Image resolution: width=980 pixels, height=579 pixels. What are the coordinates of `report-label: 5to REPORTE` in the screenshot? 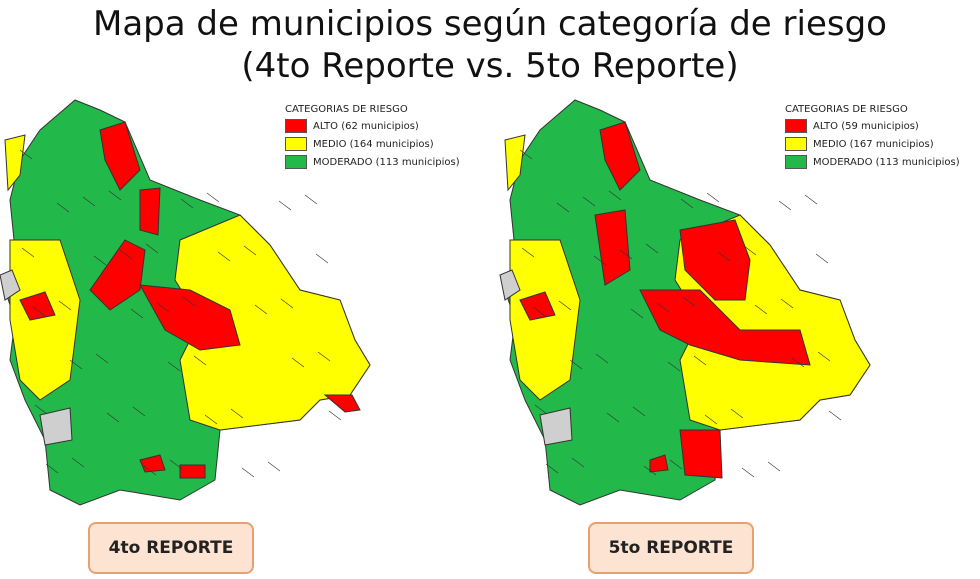 It's located at (671, 548).